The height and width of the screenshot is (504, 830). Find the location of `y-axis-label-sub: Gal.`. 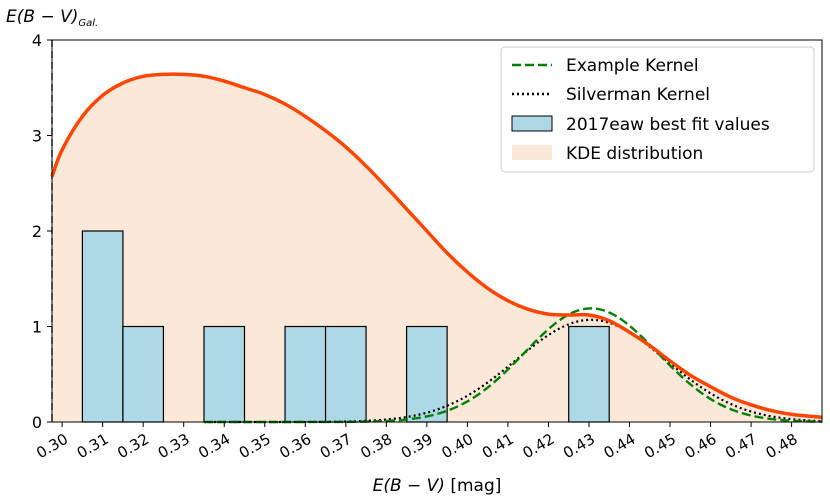

y-axis-label-sub: Gal. is located at coordinates (88, 23).